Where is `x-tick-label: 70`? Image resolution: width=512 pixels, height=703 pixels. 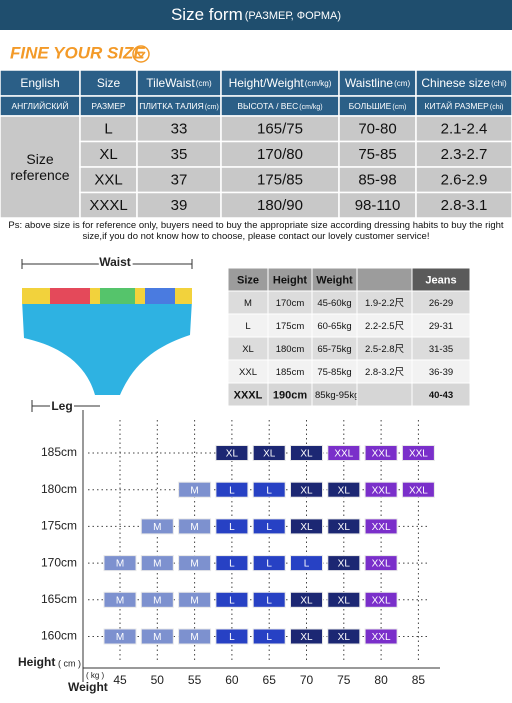
x-tick-label: 70 is located at coordinates (307, 680).